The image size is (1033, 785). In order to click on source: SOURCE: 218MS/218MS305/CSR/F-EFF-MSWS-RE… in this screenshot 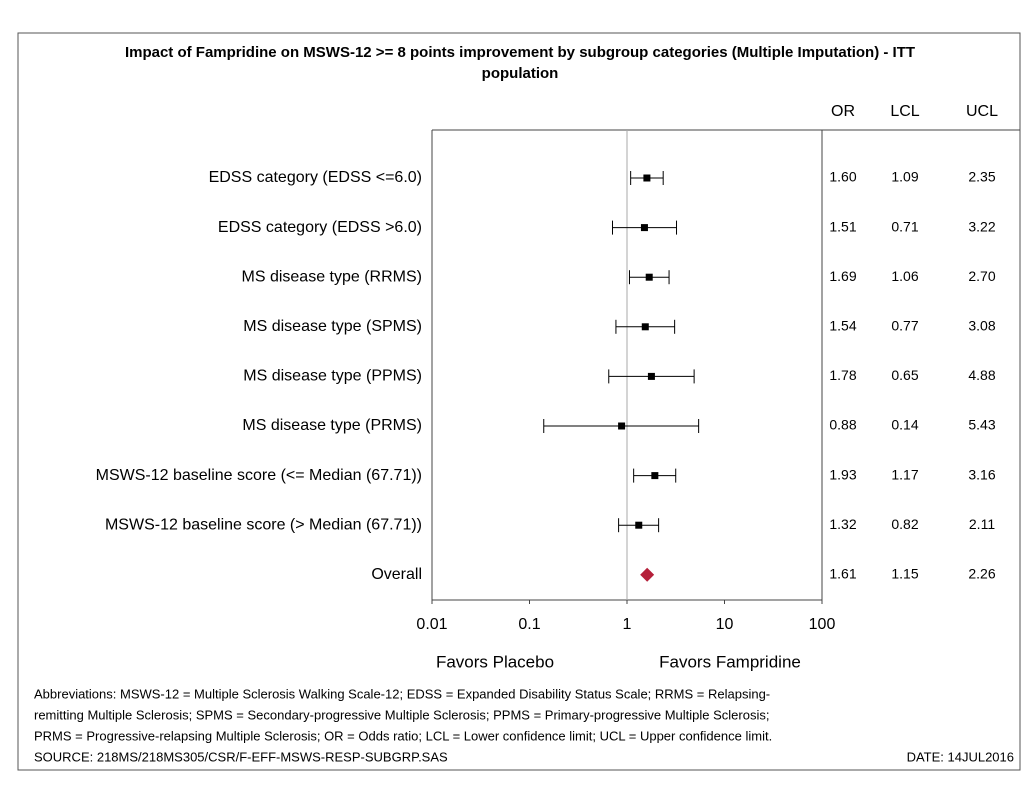, I will do `click(241, 756)`.